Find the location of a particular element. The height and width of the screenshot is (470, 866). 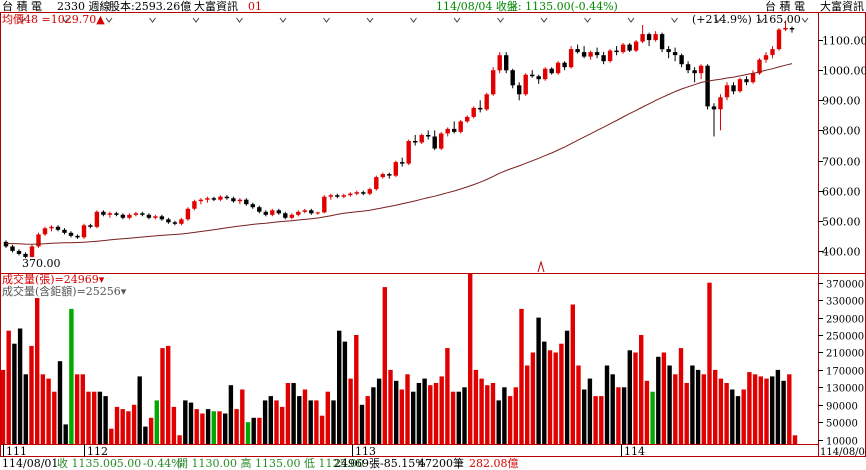

footer-volume: 24969張-85.15% is located at coordinates (380, 463).